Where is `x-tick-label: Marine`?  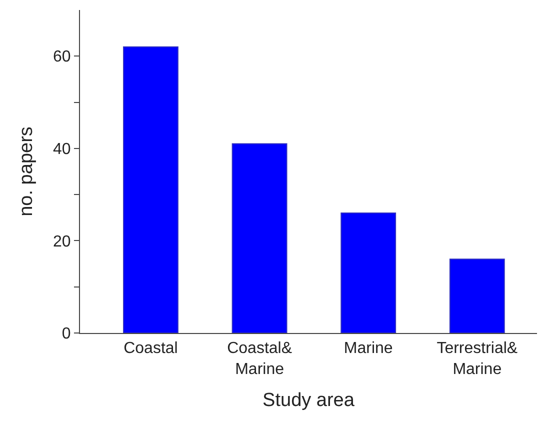
x-tick-label: Marine is located at coordinates (368, 349).